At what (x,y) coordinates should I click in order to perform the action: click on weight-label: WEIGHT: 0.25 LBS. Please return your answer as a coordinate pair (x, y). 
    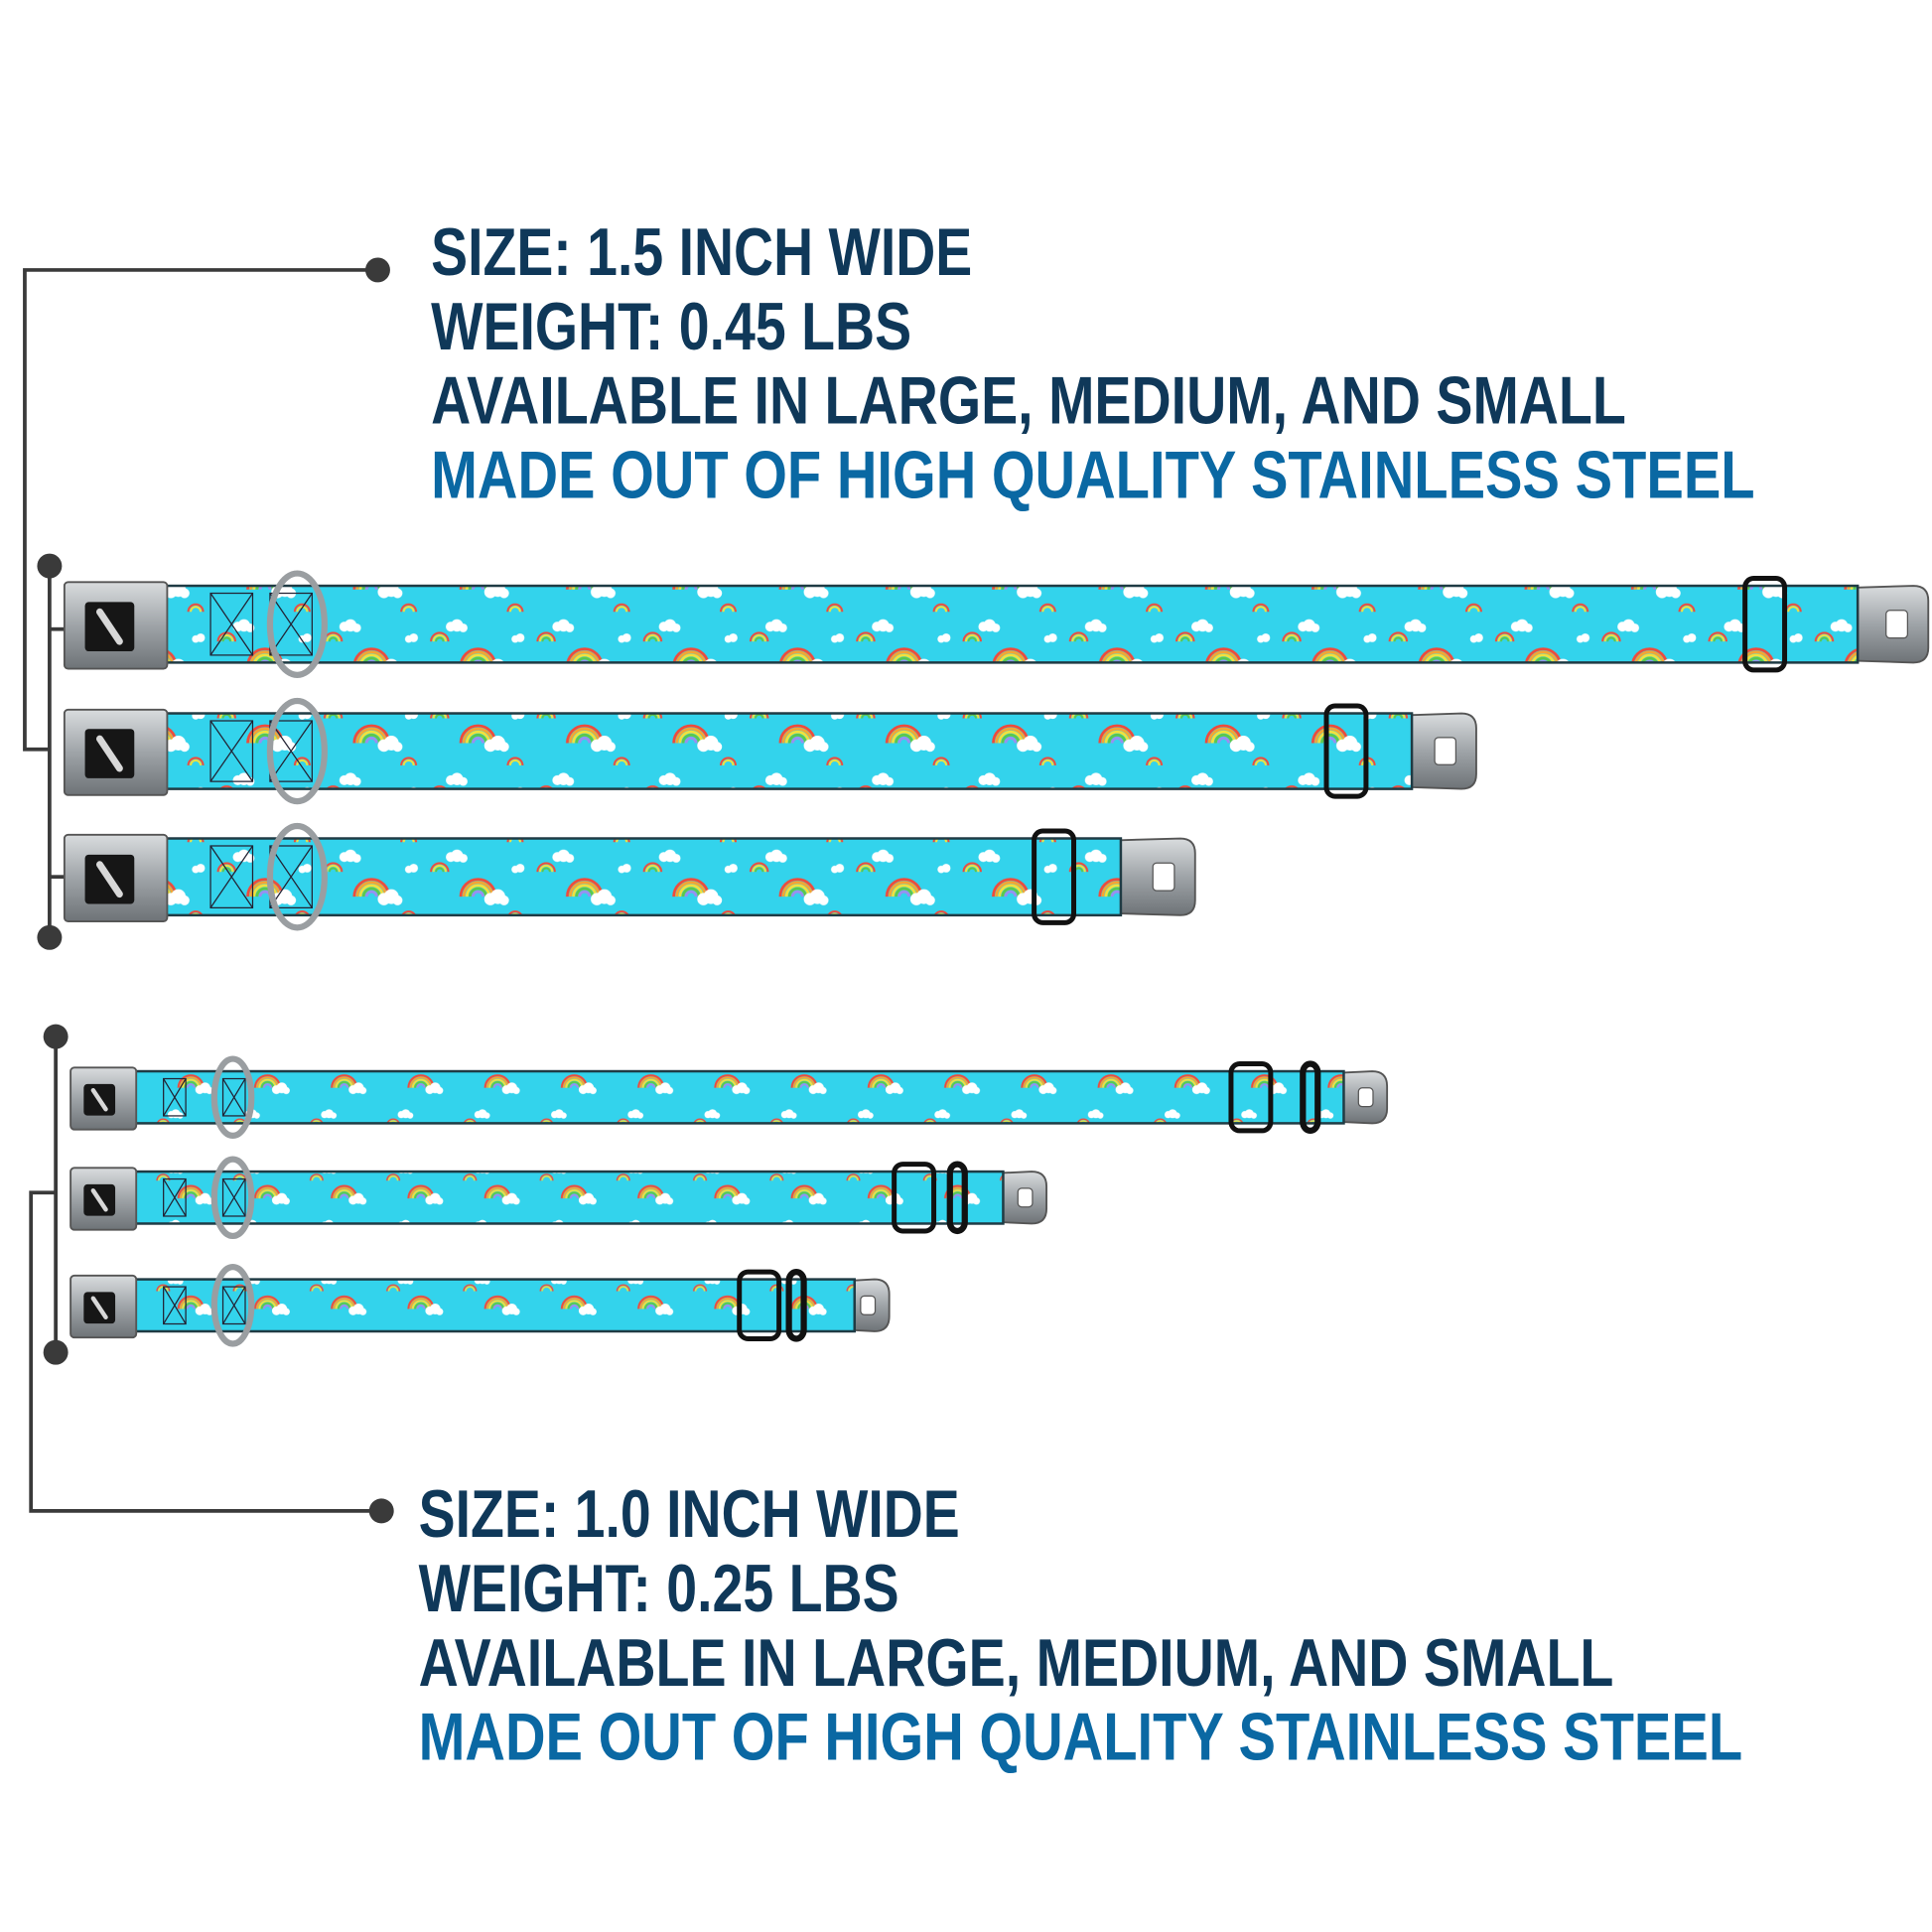
    Looking at the image, I should click on (659, 1589).